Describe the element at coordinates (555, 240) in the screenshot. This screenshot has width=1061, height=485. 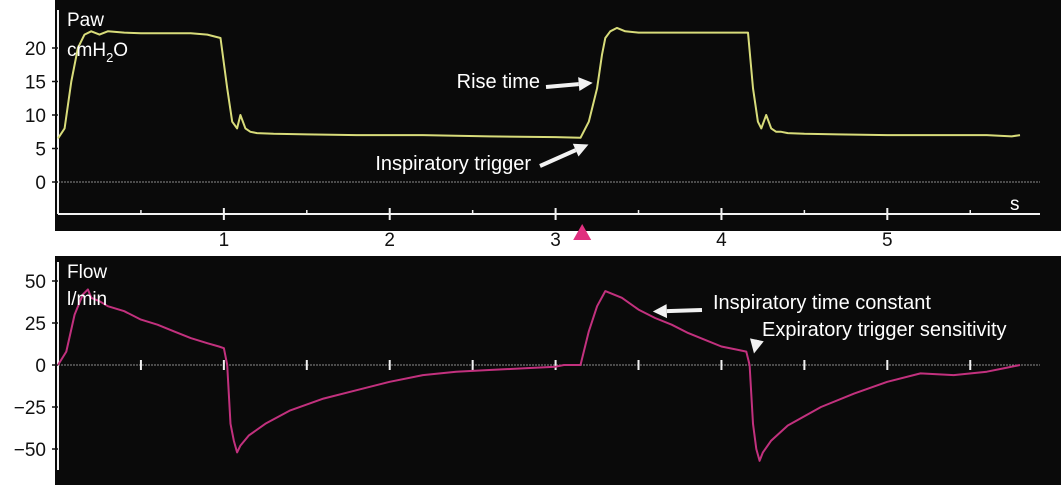
I see `pressure-x-tick-label: 3` at that location.